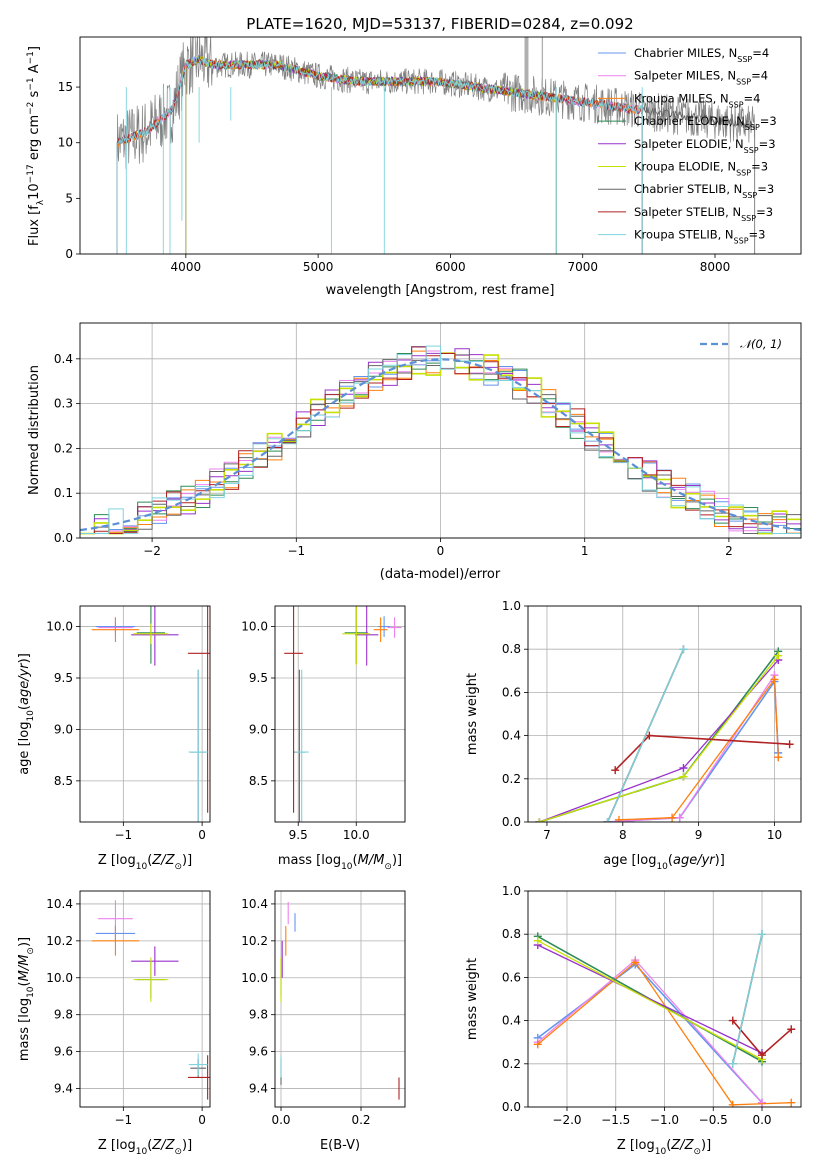  What do you see at coordinates (679, 817) in the screenshot?
I see `weight-point-salpeter-miles` at bounding box center [679, 817].